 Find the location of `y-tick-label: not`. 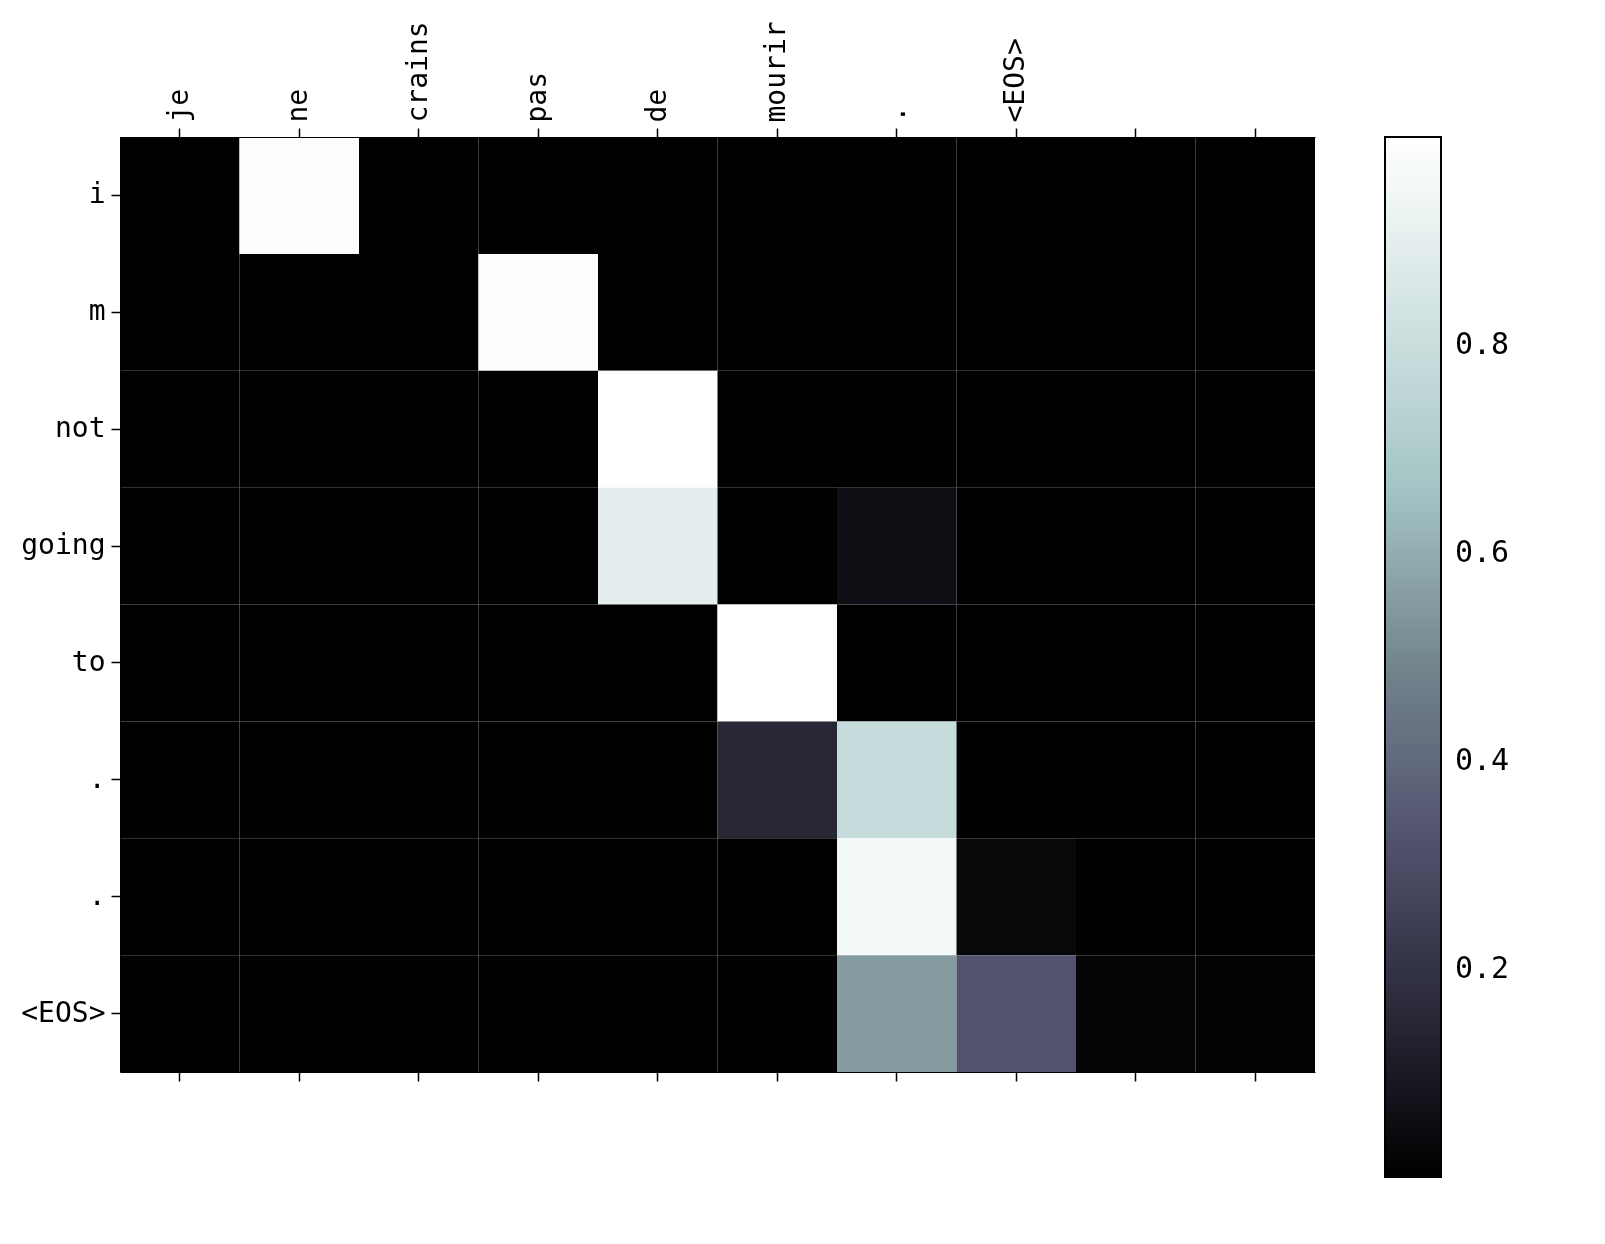

y-tick-label: not is located at coordinates (80, 428).